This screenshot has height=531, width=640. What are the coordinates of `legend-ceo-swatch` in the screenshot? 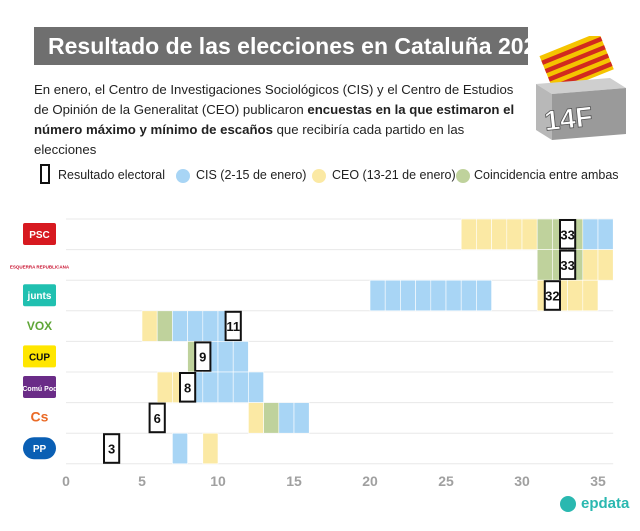 It's located at (319, 176).